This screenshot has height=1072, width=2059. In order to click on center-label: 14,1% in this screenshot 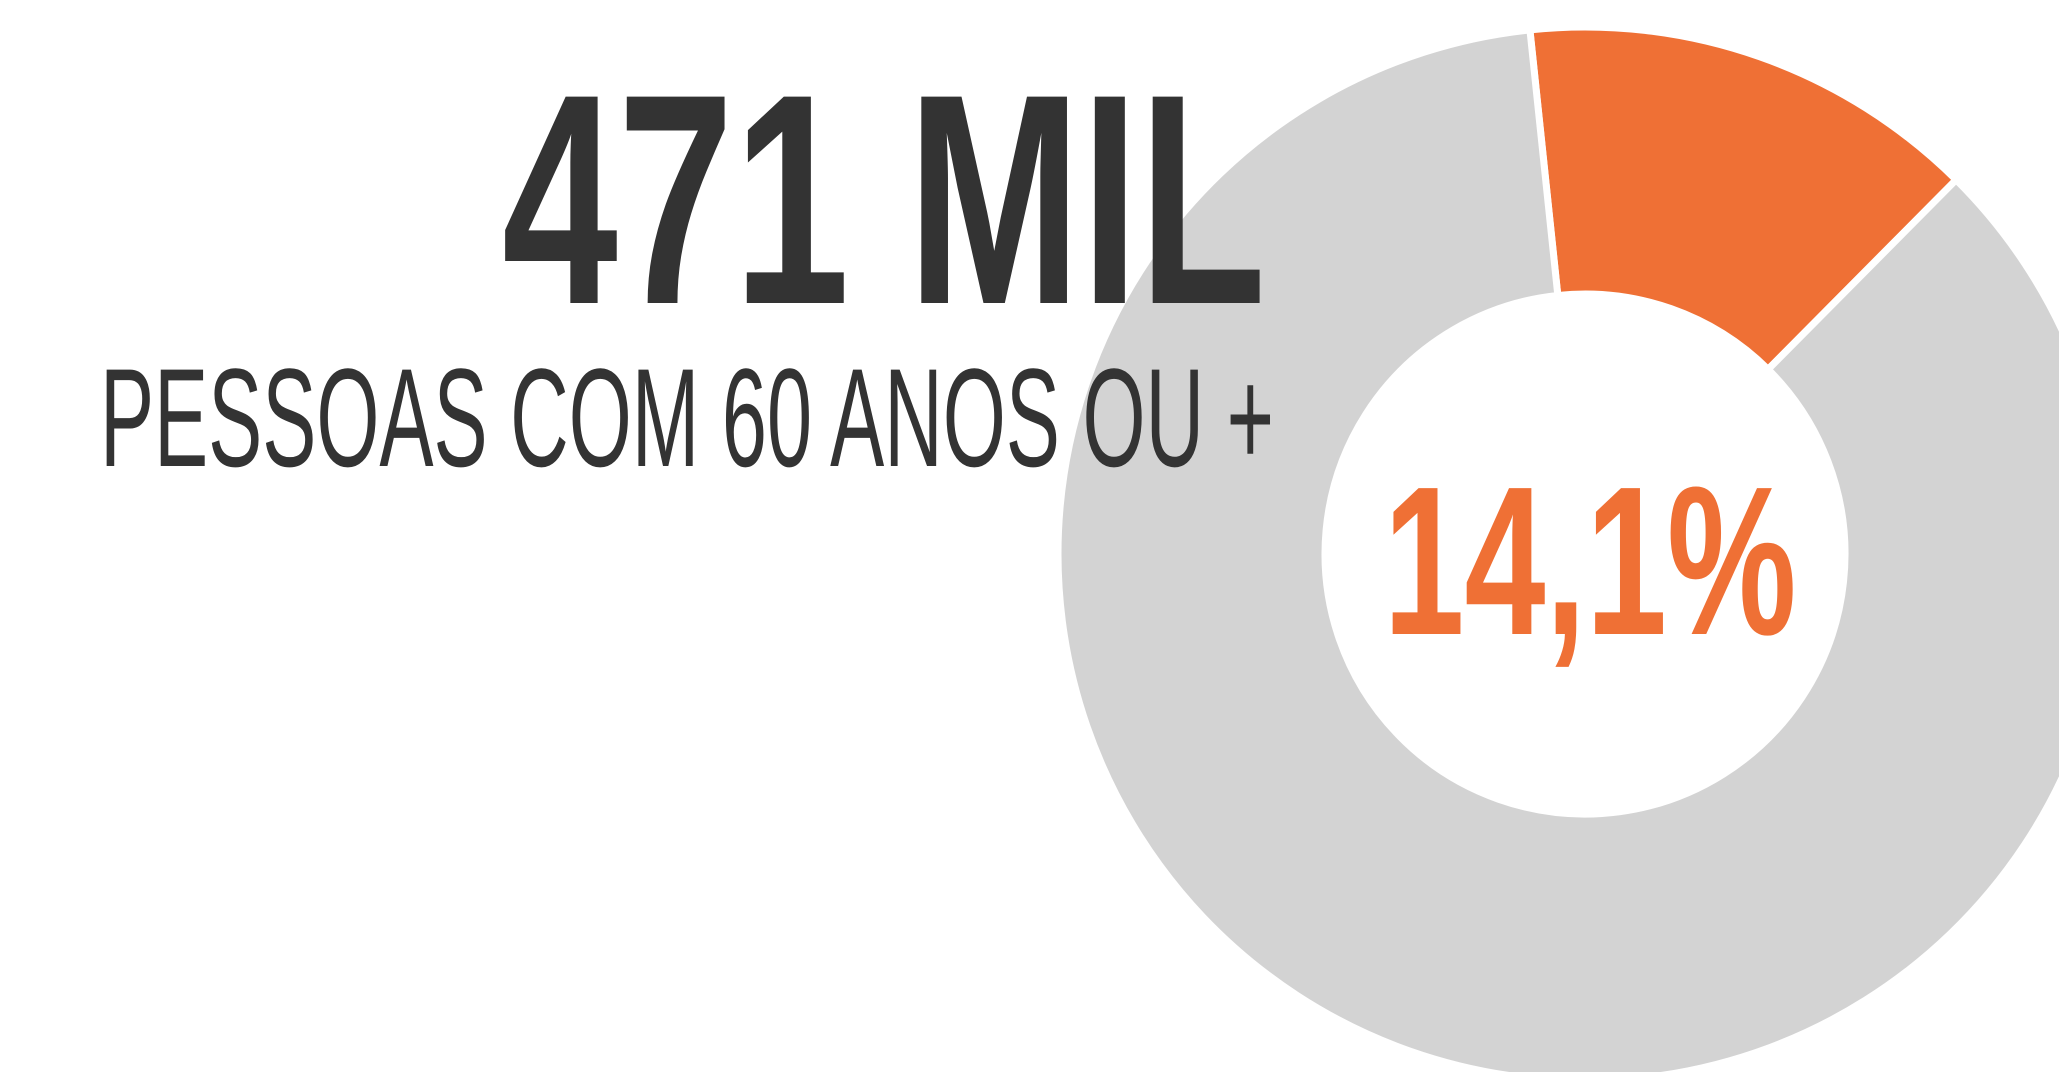, I will do `click(1590, 560)`.